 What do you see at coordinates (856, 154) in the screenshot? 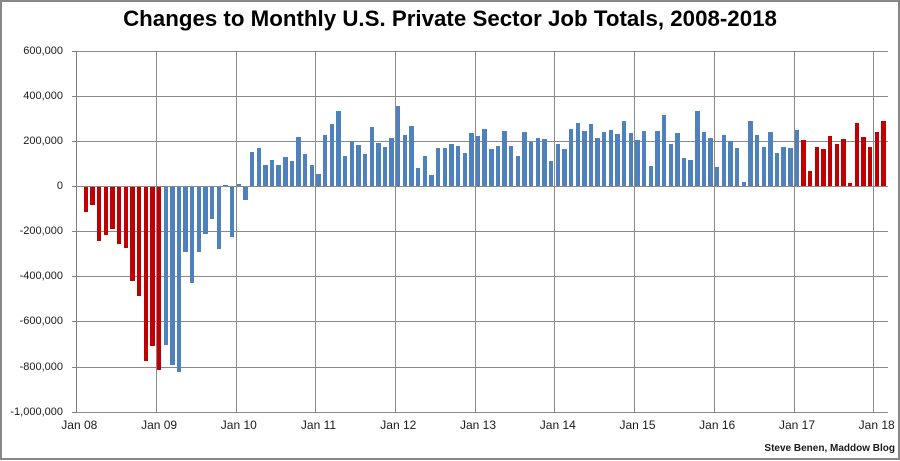
I see `bar-Oct-2017` at bounding box center [856, 154].